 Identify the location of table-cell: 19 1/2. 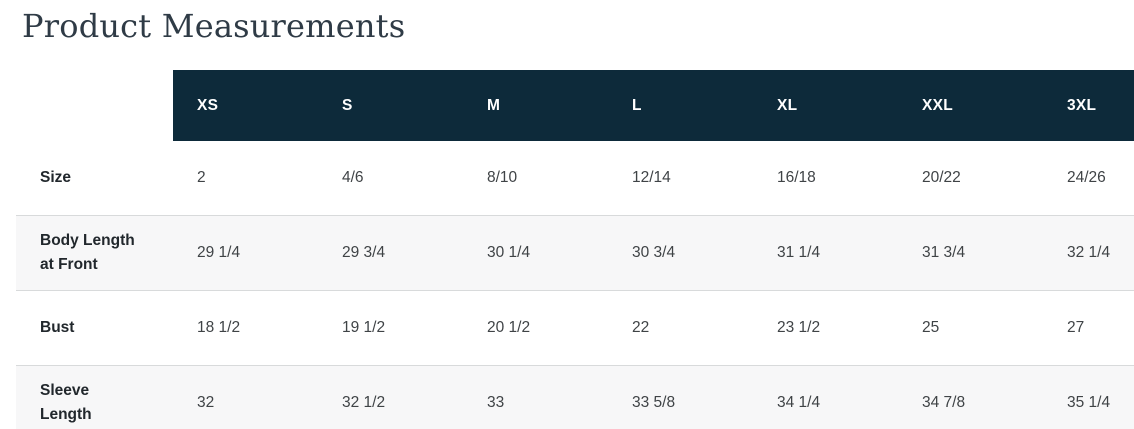
(390, 328).